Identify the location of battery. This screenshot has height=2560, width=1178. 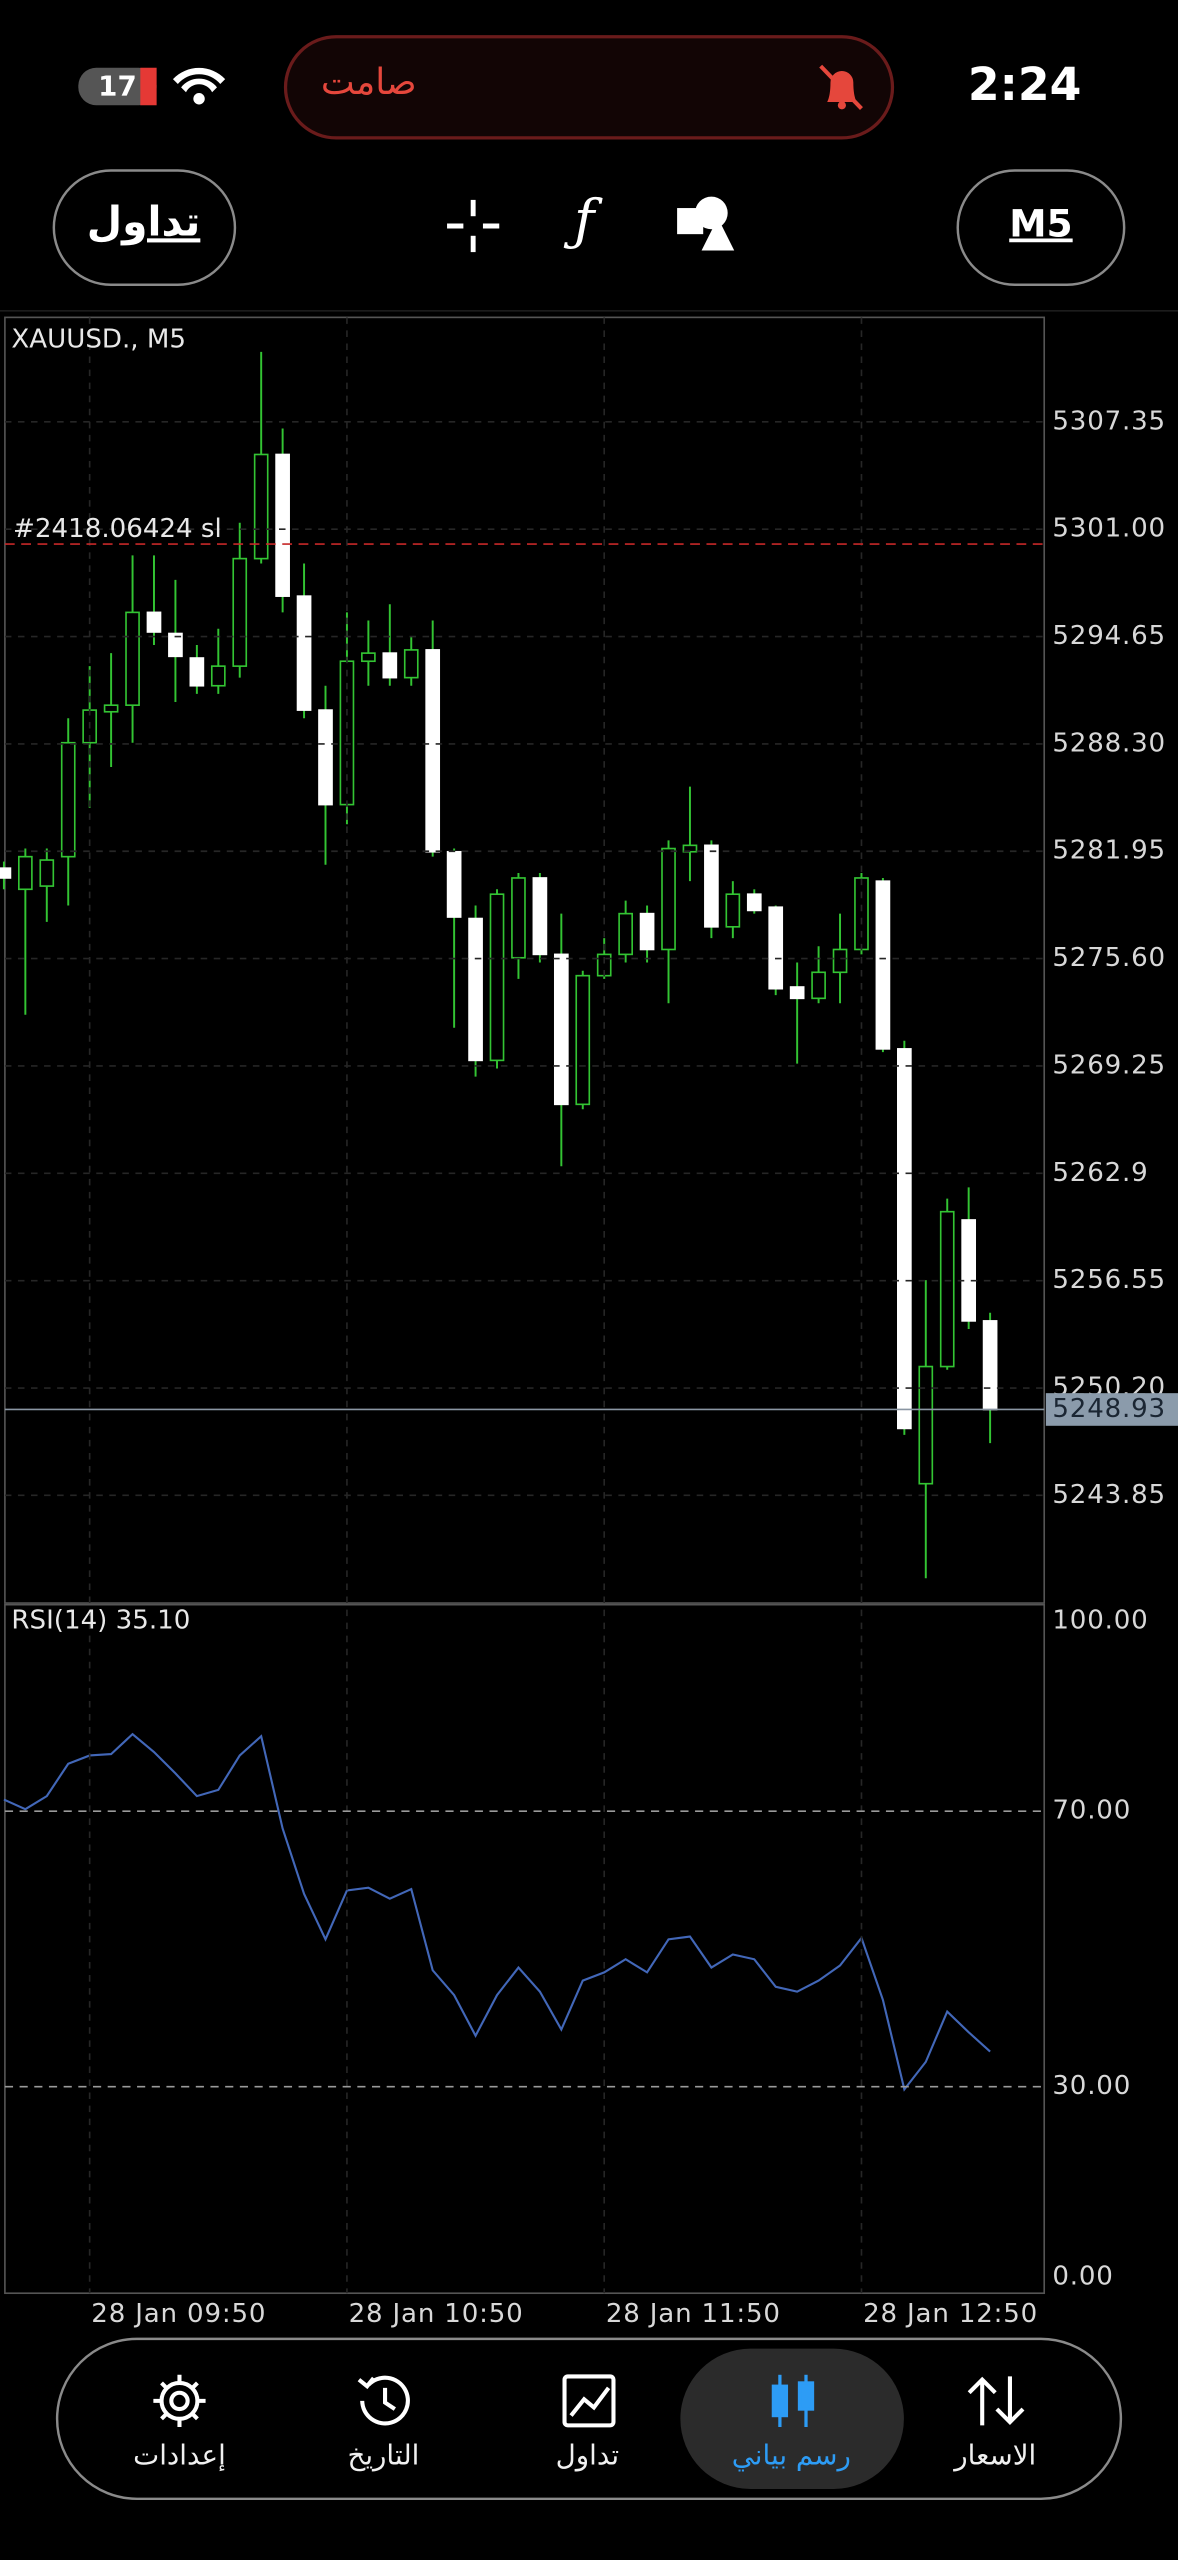
(117, 86).